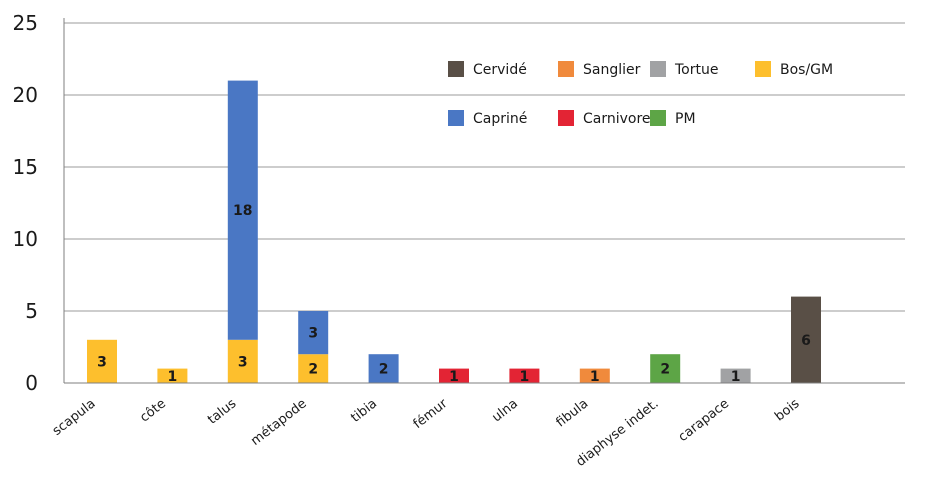 This screenshot has width=936, height=479. What do you see at coordinates (505, 410) in the screenshot?
I see `x-category-label: ulna` at bounding box center [505, 410].